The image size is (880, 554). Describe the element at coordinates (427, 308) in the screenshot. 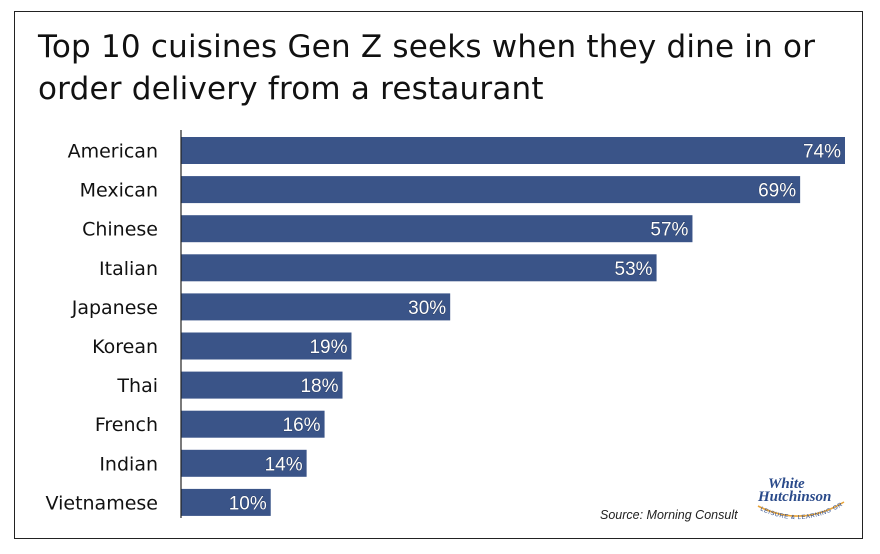

I see `value-label-japanese: 30%` at that location.